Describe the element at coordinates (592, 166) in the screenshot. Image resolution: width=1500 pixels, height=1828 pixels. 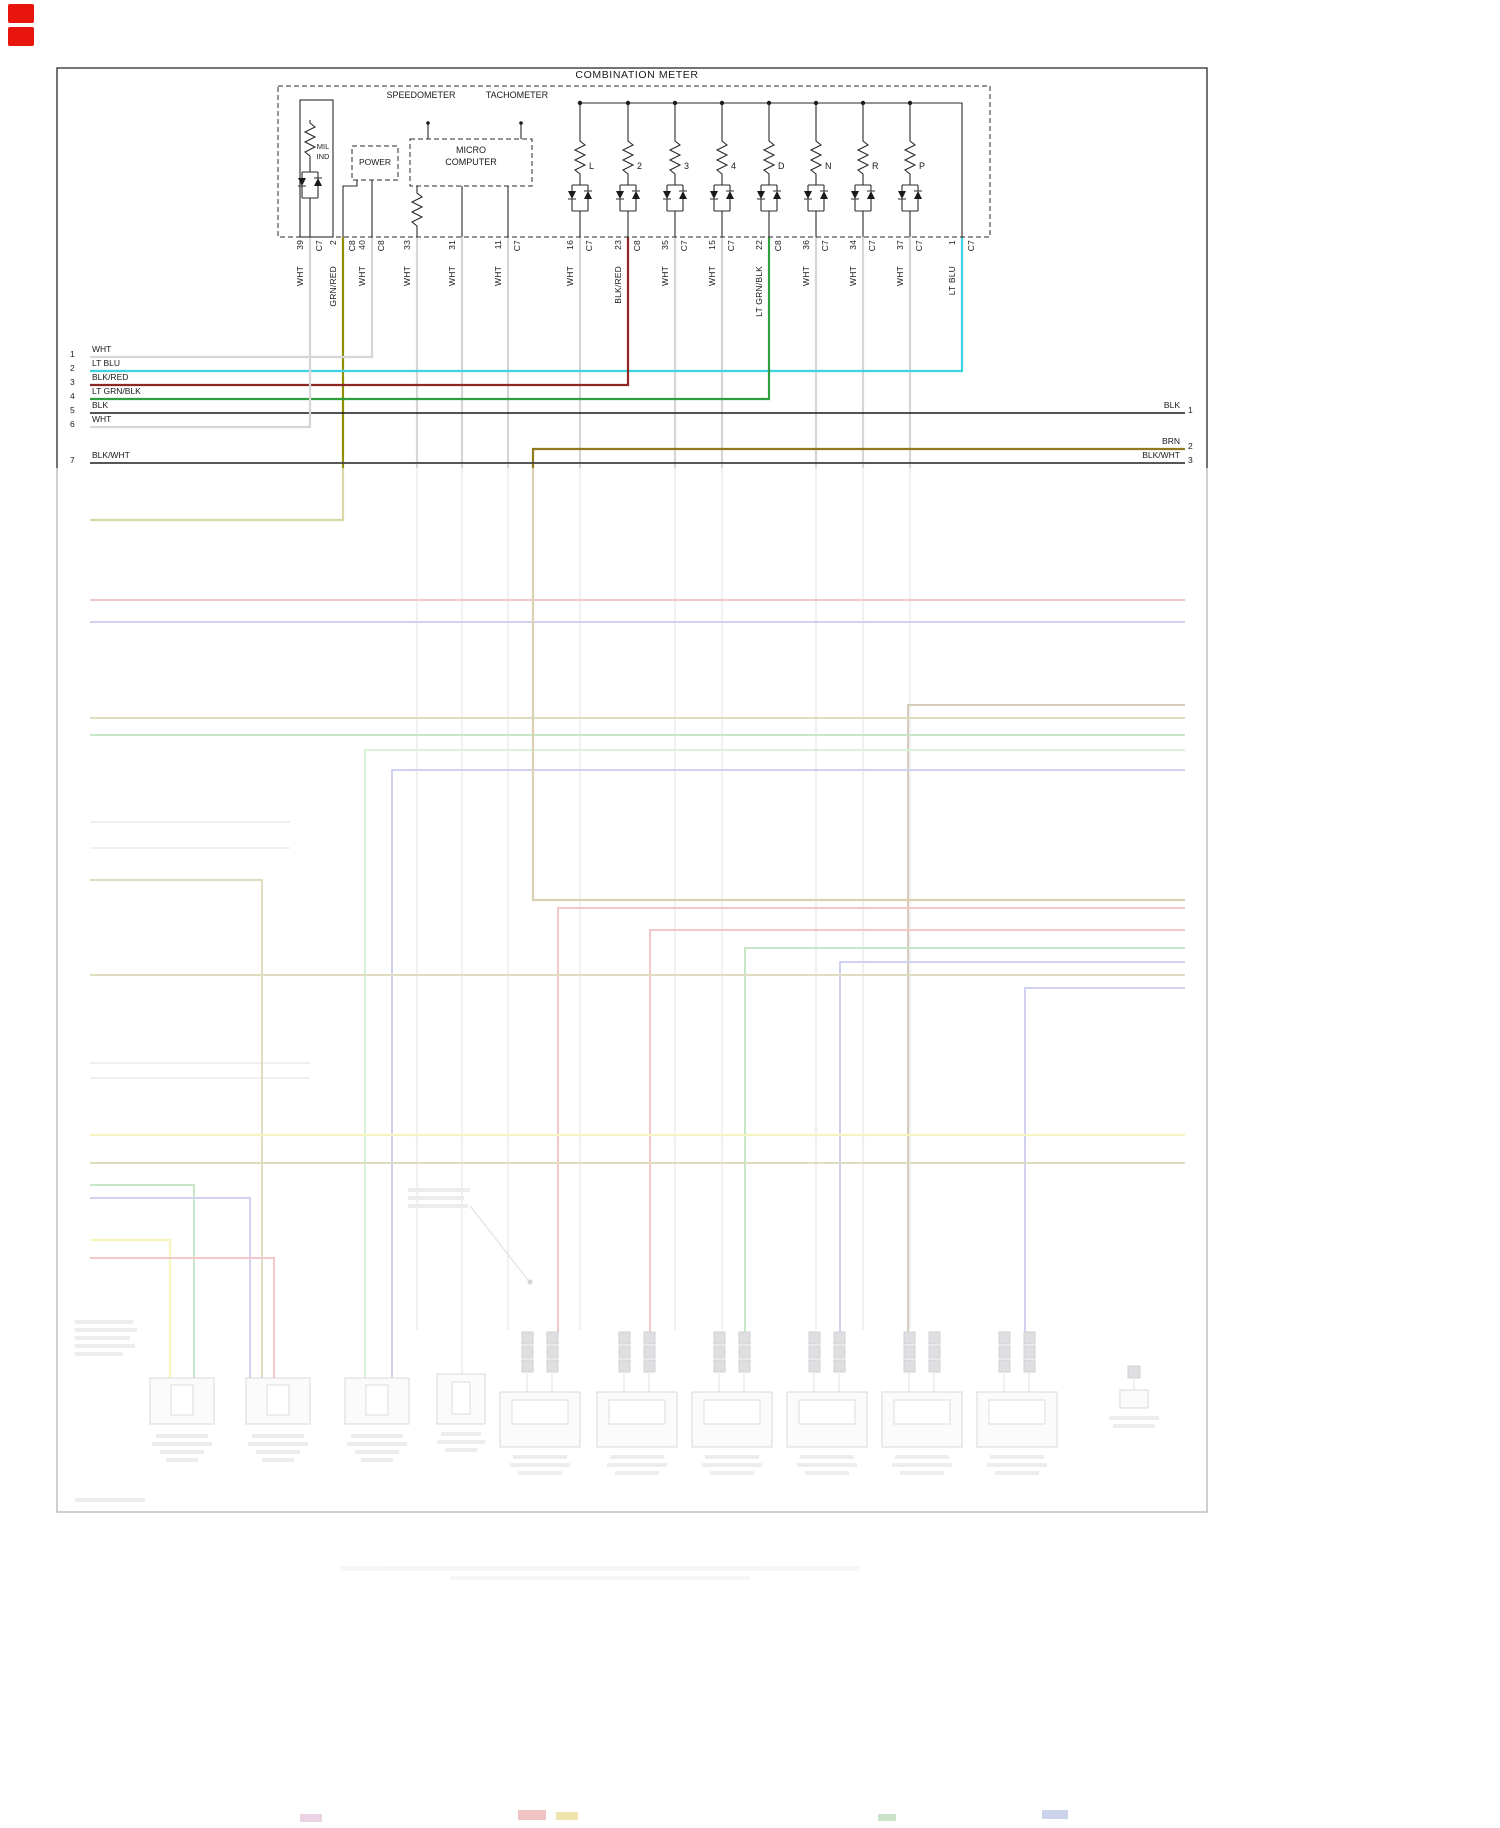
I see `indicator-lamp-label: L` at that location.